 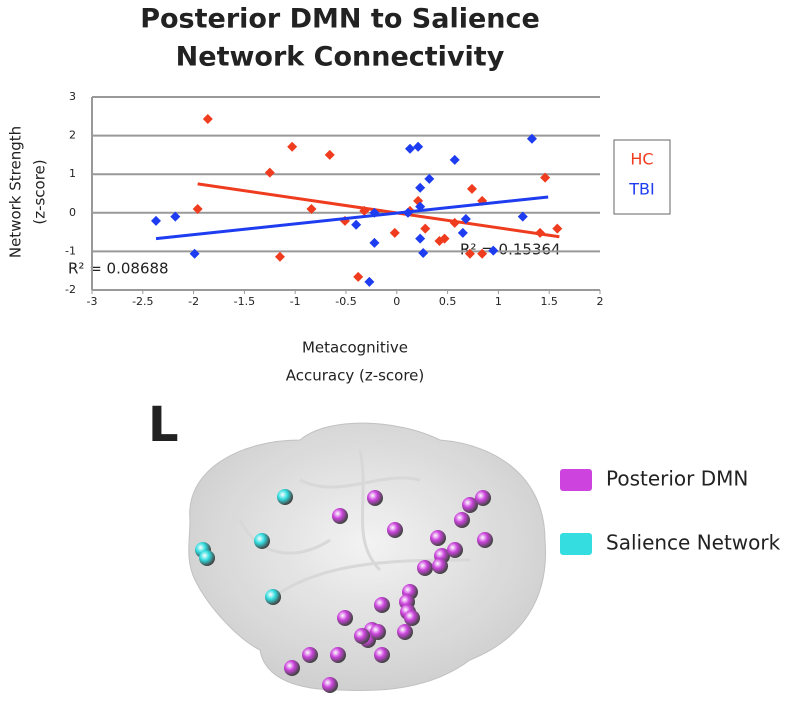 What do you see at coordinates (600, 301) in the screenshot?
I see `x-tick-label: 2` at bounding box center [600, 301].